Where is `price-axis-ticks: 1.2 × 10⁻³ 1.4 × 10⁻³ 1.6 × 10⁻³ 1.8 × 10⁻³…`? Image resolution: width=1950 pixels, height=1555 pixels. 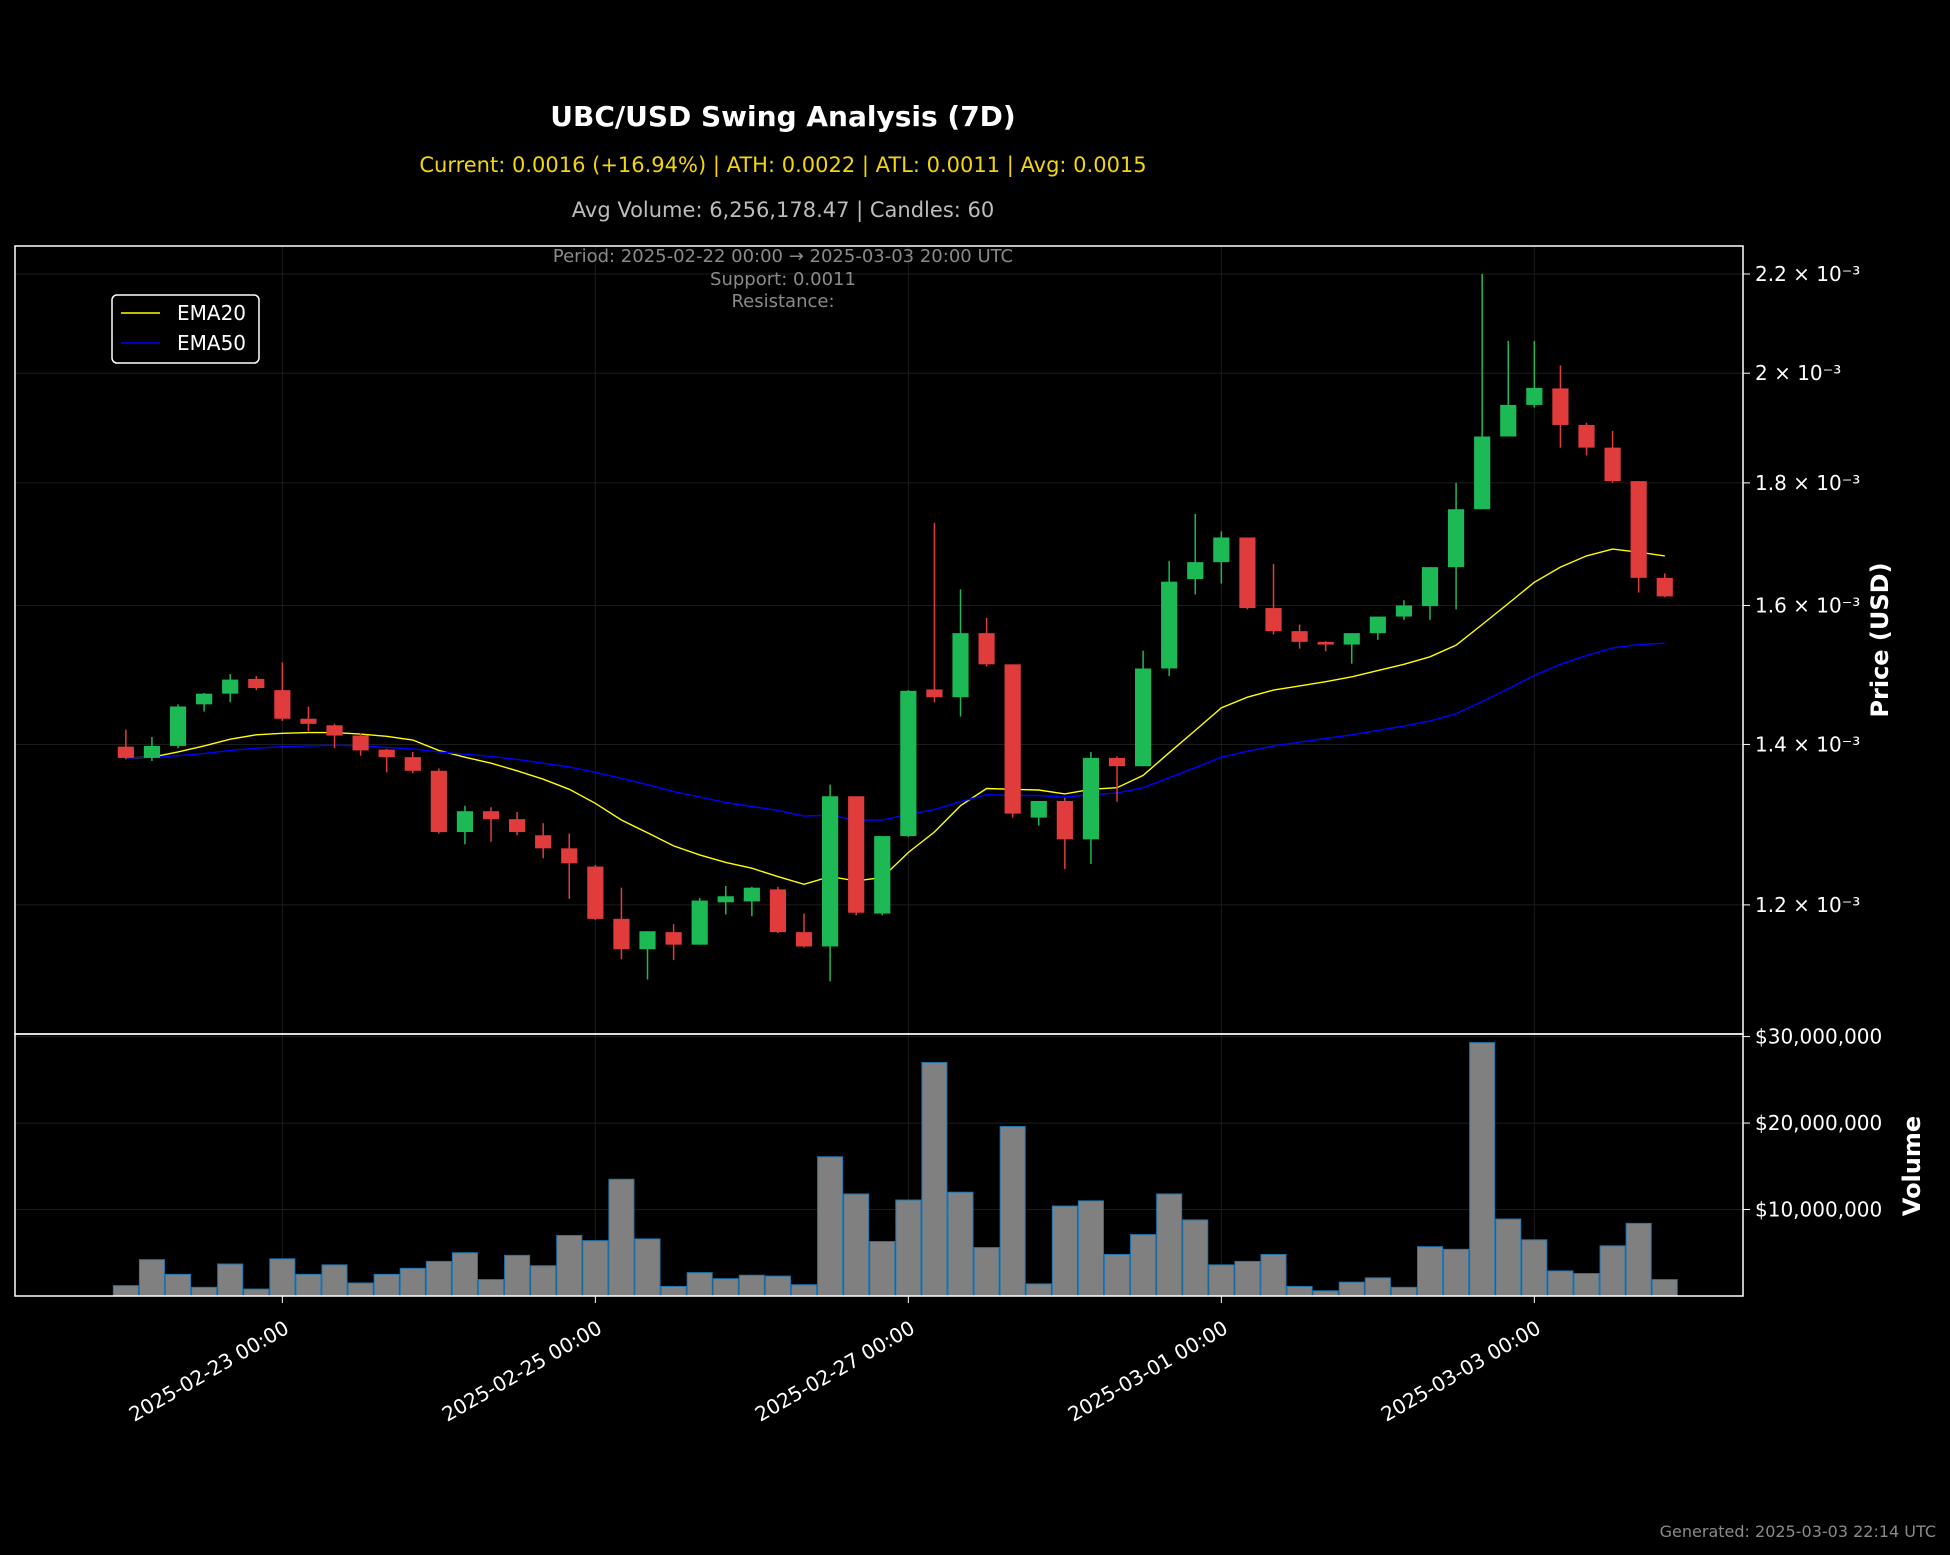
price-axis-ticks: 1.2 × 10⁻³ 1.4 × 10⁻³ 1.6 × 10⁻³ 1.8 × 10⁻³… is located at coordinates (1801, 589).